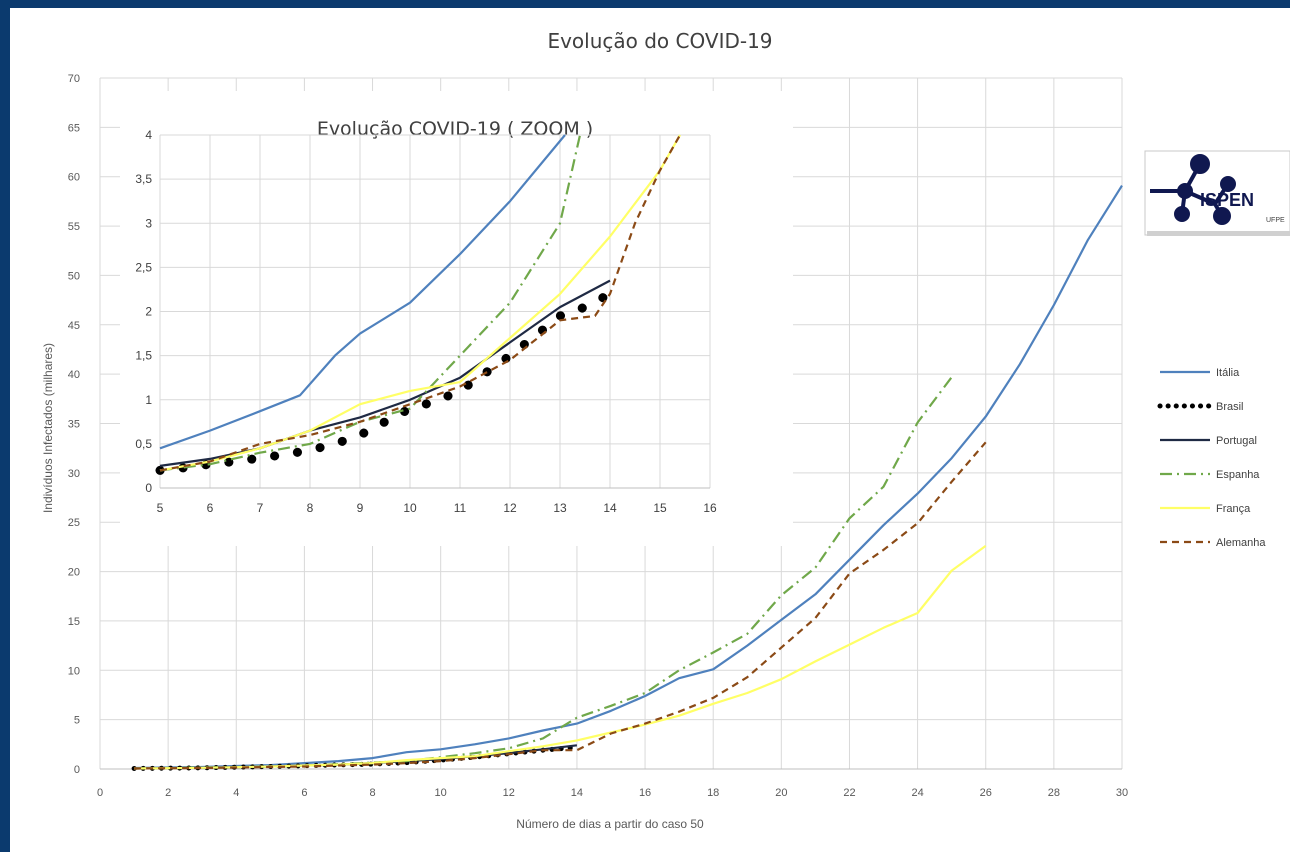 The height and width of the screenshot is (852, 1290). Describe the element at coordinates (74, 375) in the screenshot. I see `main-y-tick-label: 40` at that location.